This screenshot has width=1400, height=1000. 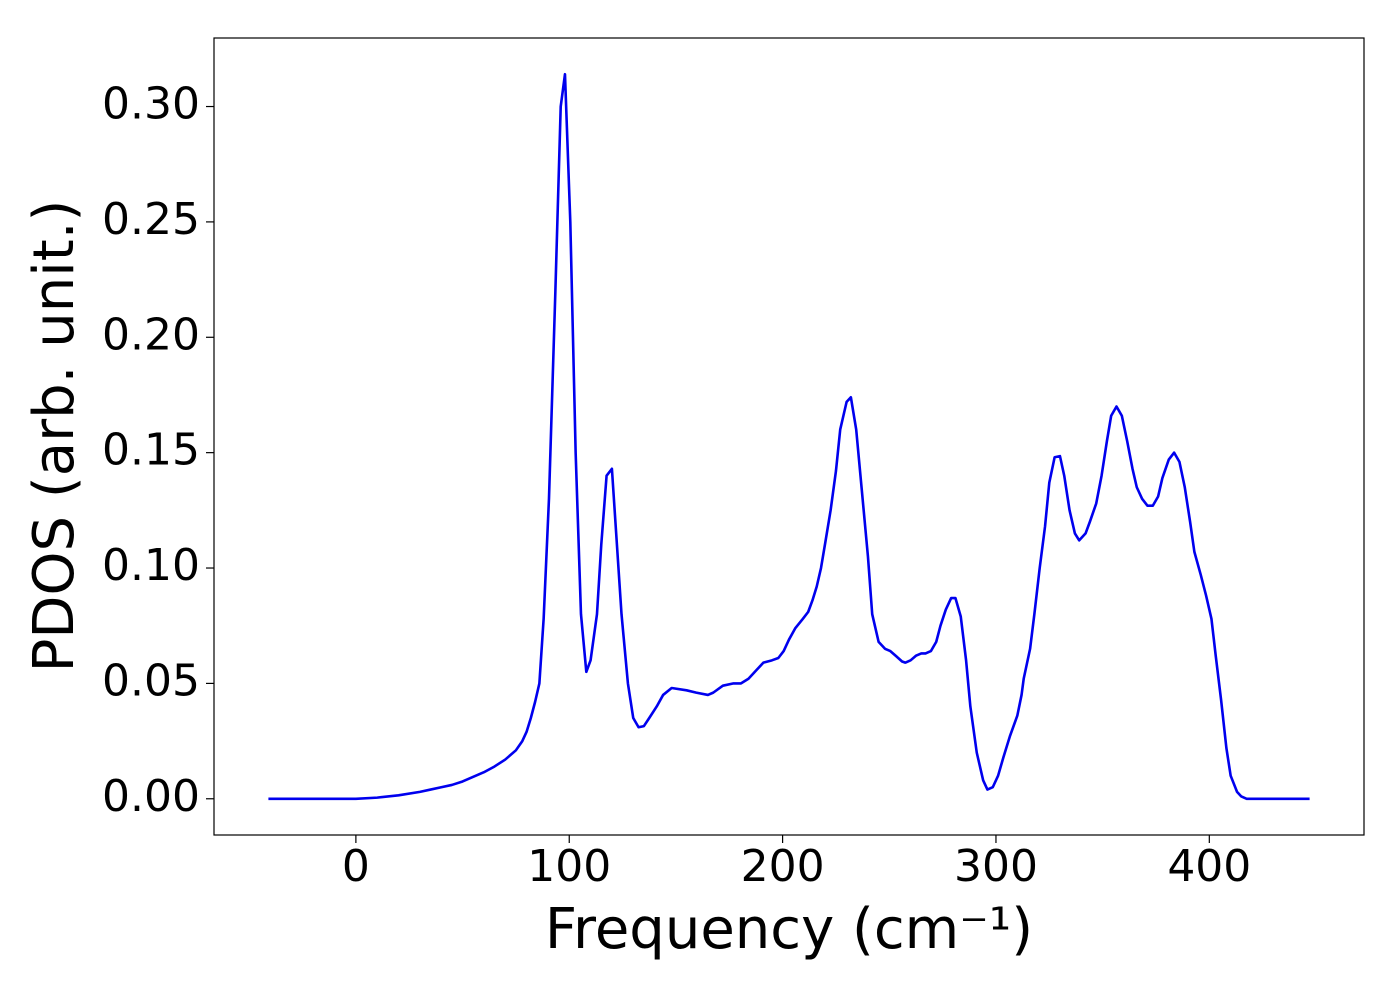 What do you see at coordinates (1209, 866) in the screenshot?
I see `x-tick-label: 400` at bounding box center [1209, 866].